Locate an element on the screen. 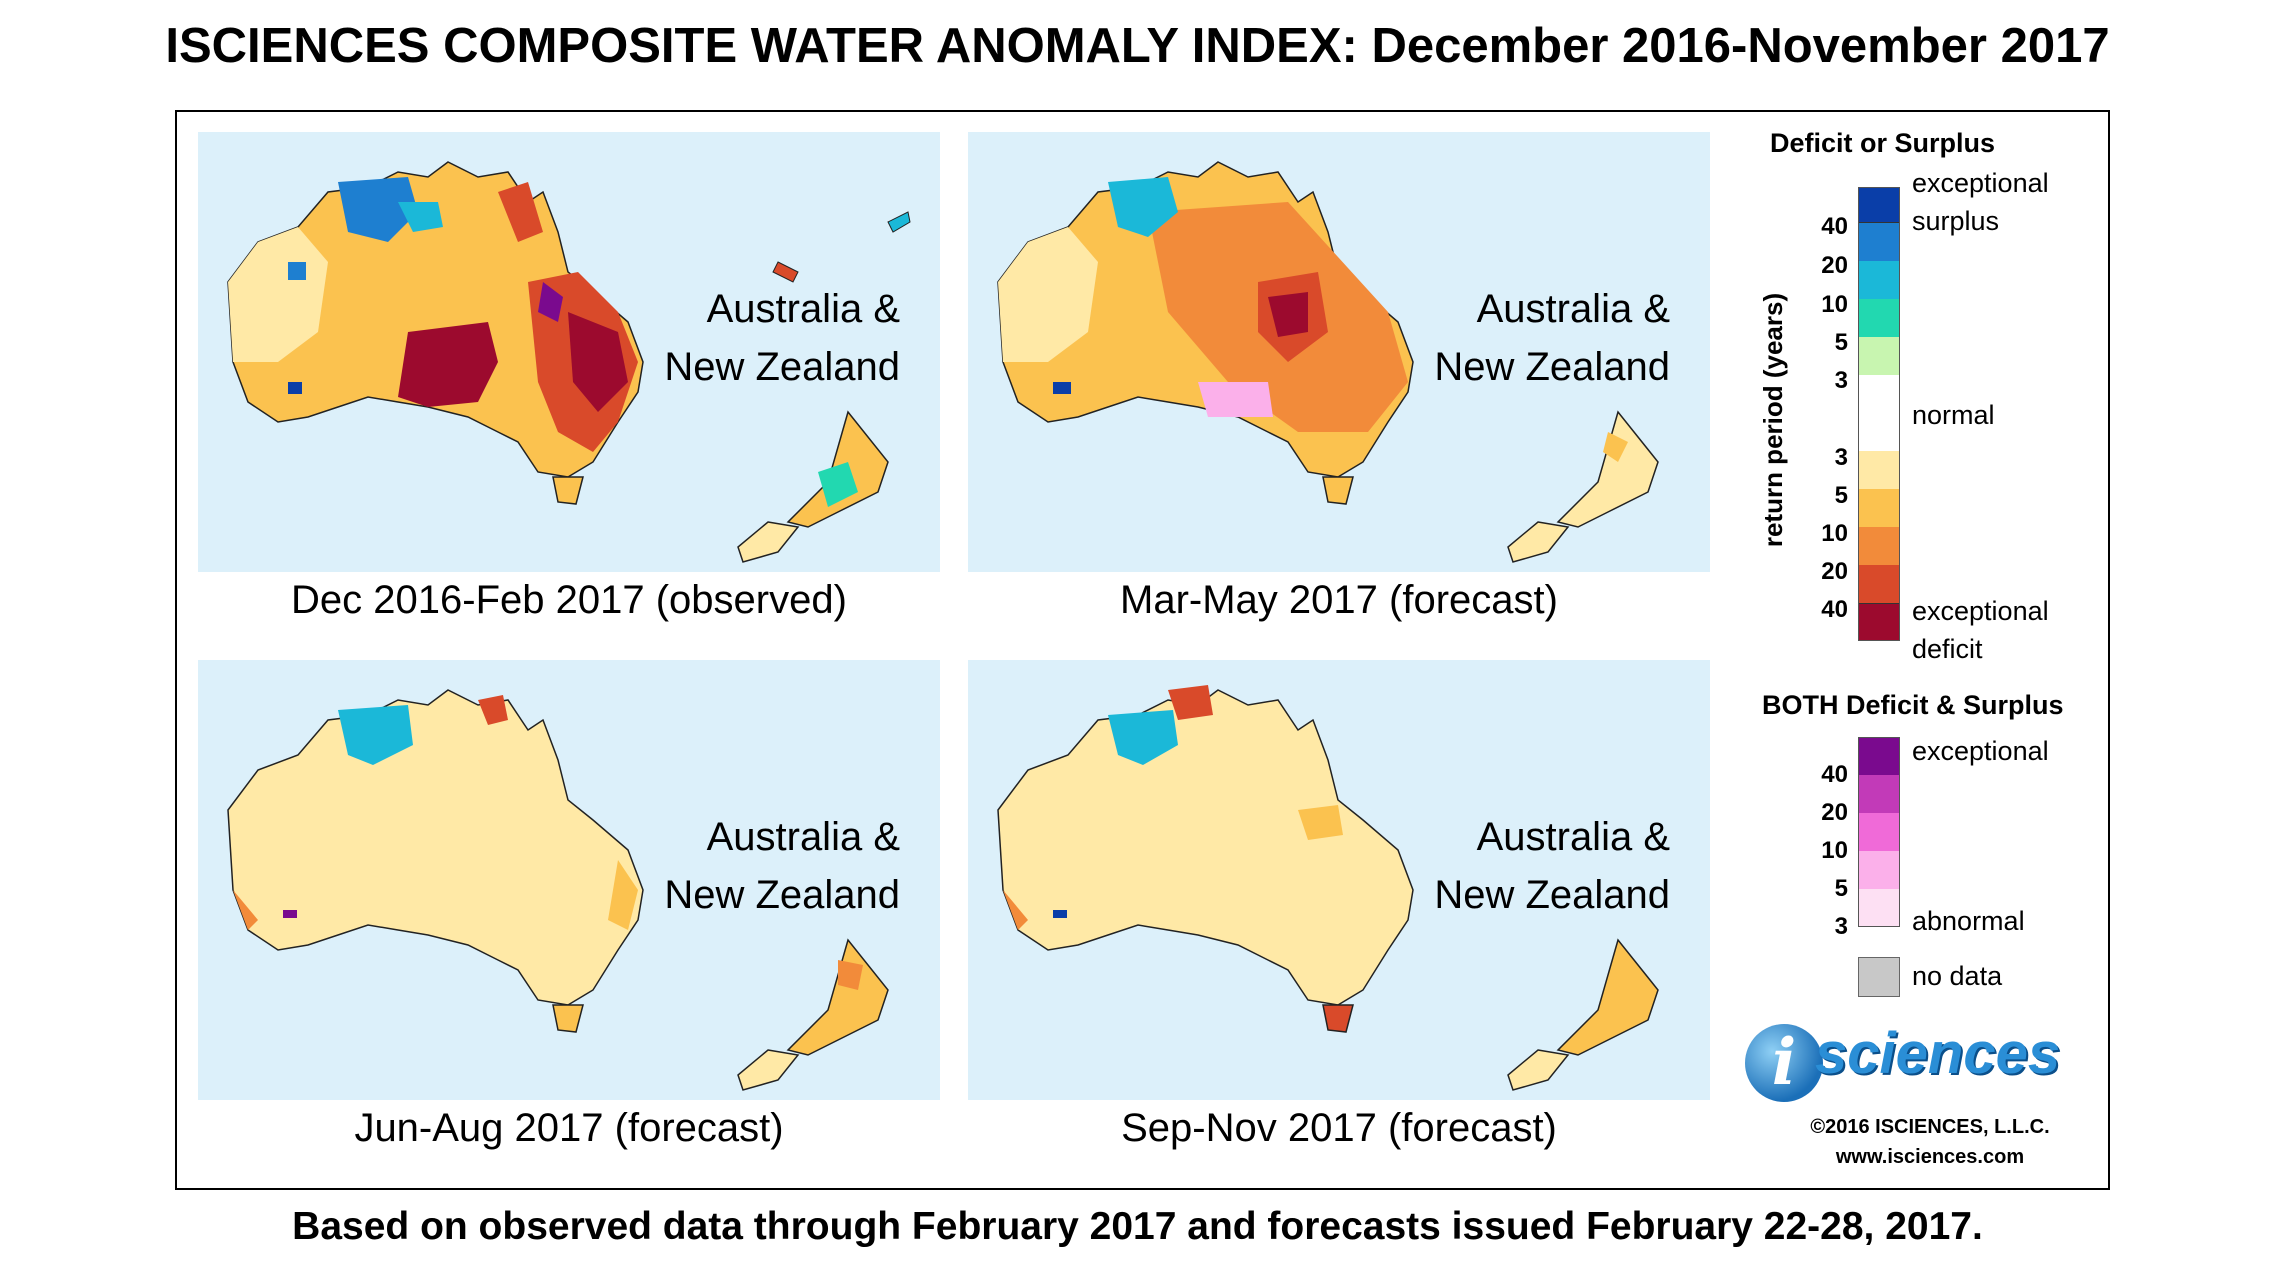 The height and width of the screenshot is (1269, 2275). map-sep-nov is located at coordinates (1328, 888).